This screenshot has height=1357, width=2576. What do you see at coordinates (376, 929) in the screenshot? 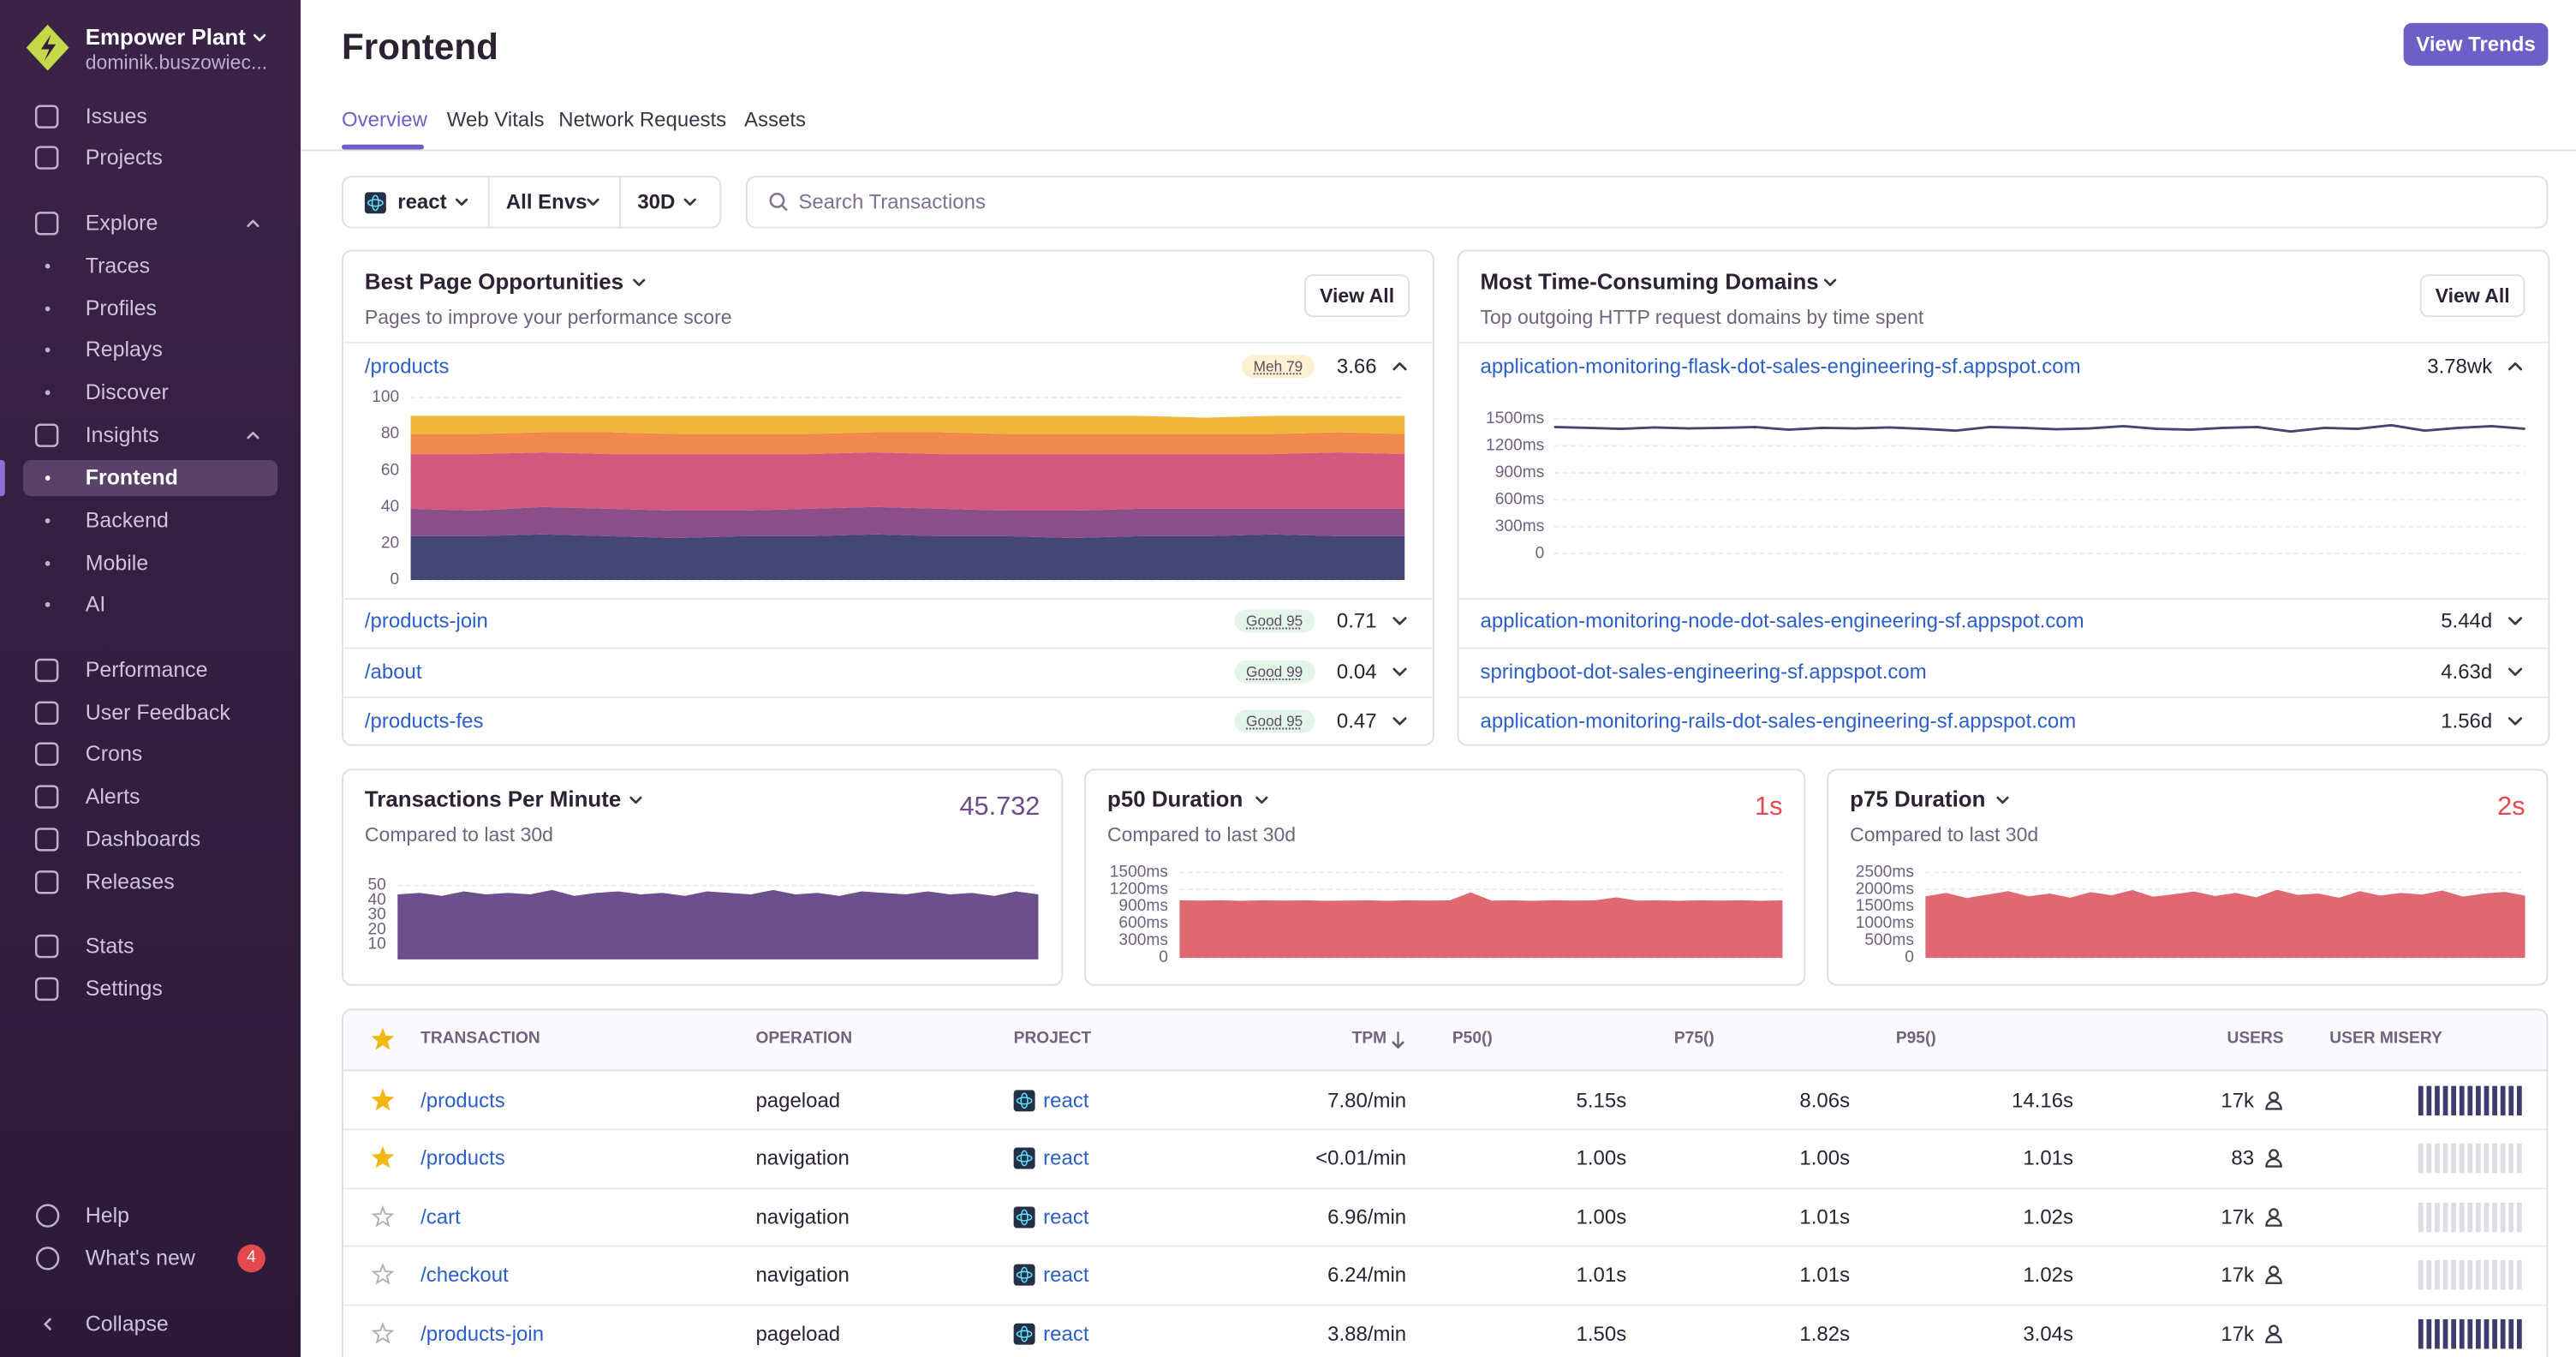
I see `y-tick-label: 20` at bounding box center [376, 929].